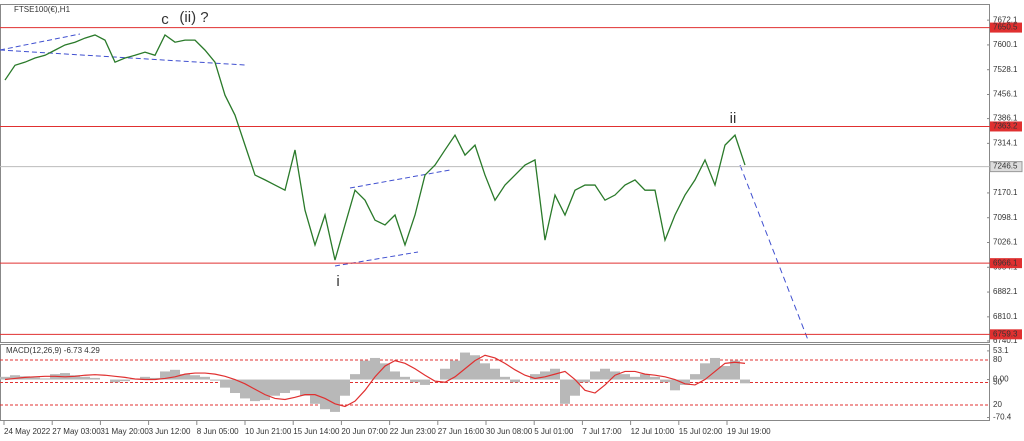 This screenshot has width=1024, height=441. What do you see at coordinates (76, 431) in the screenshot?
I see `x-tick-label: 27 May 03:00` at bounding box center [76, 431].